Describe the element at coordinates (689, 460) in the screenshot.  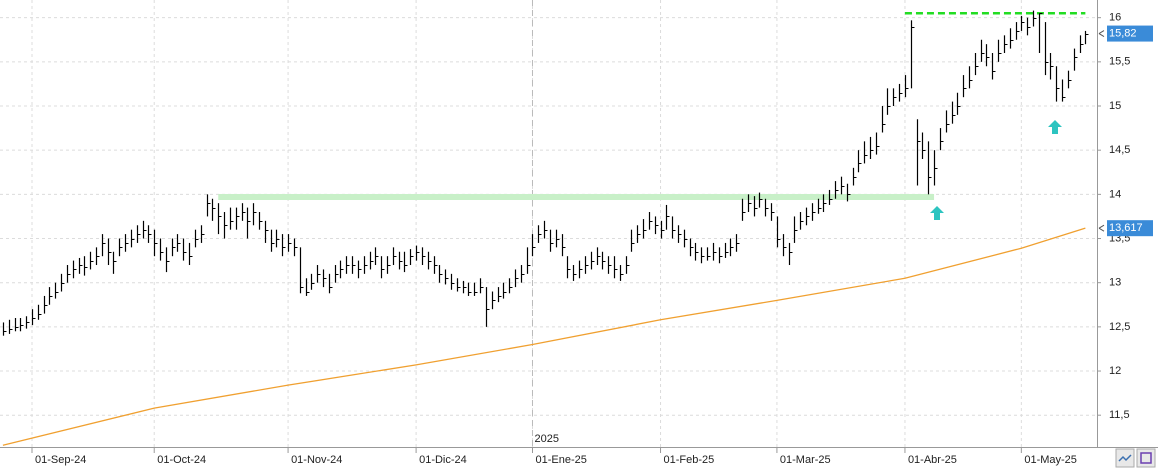
I see `x-tick-label: 01-Feb-25` at that location.